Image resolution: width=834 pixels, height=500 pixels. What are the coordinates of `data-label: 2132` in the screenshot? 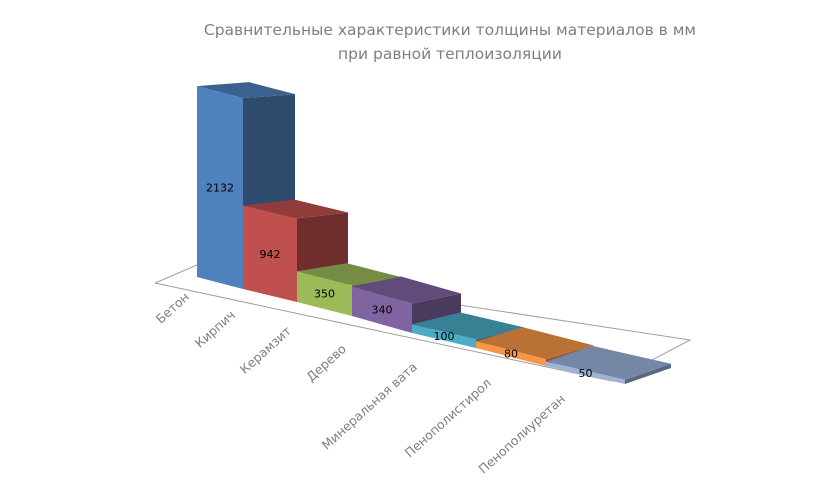 It's located at (220, 188).